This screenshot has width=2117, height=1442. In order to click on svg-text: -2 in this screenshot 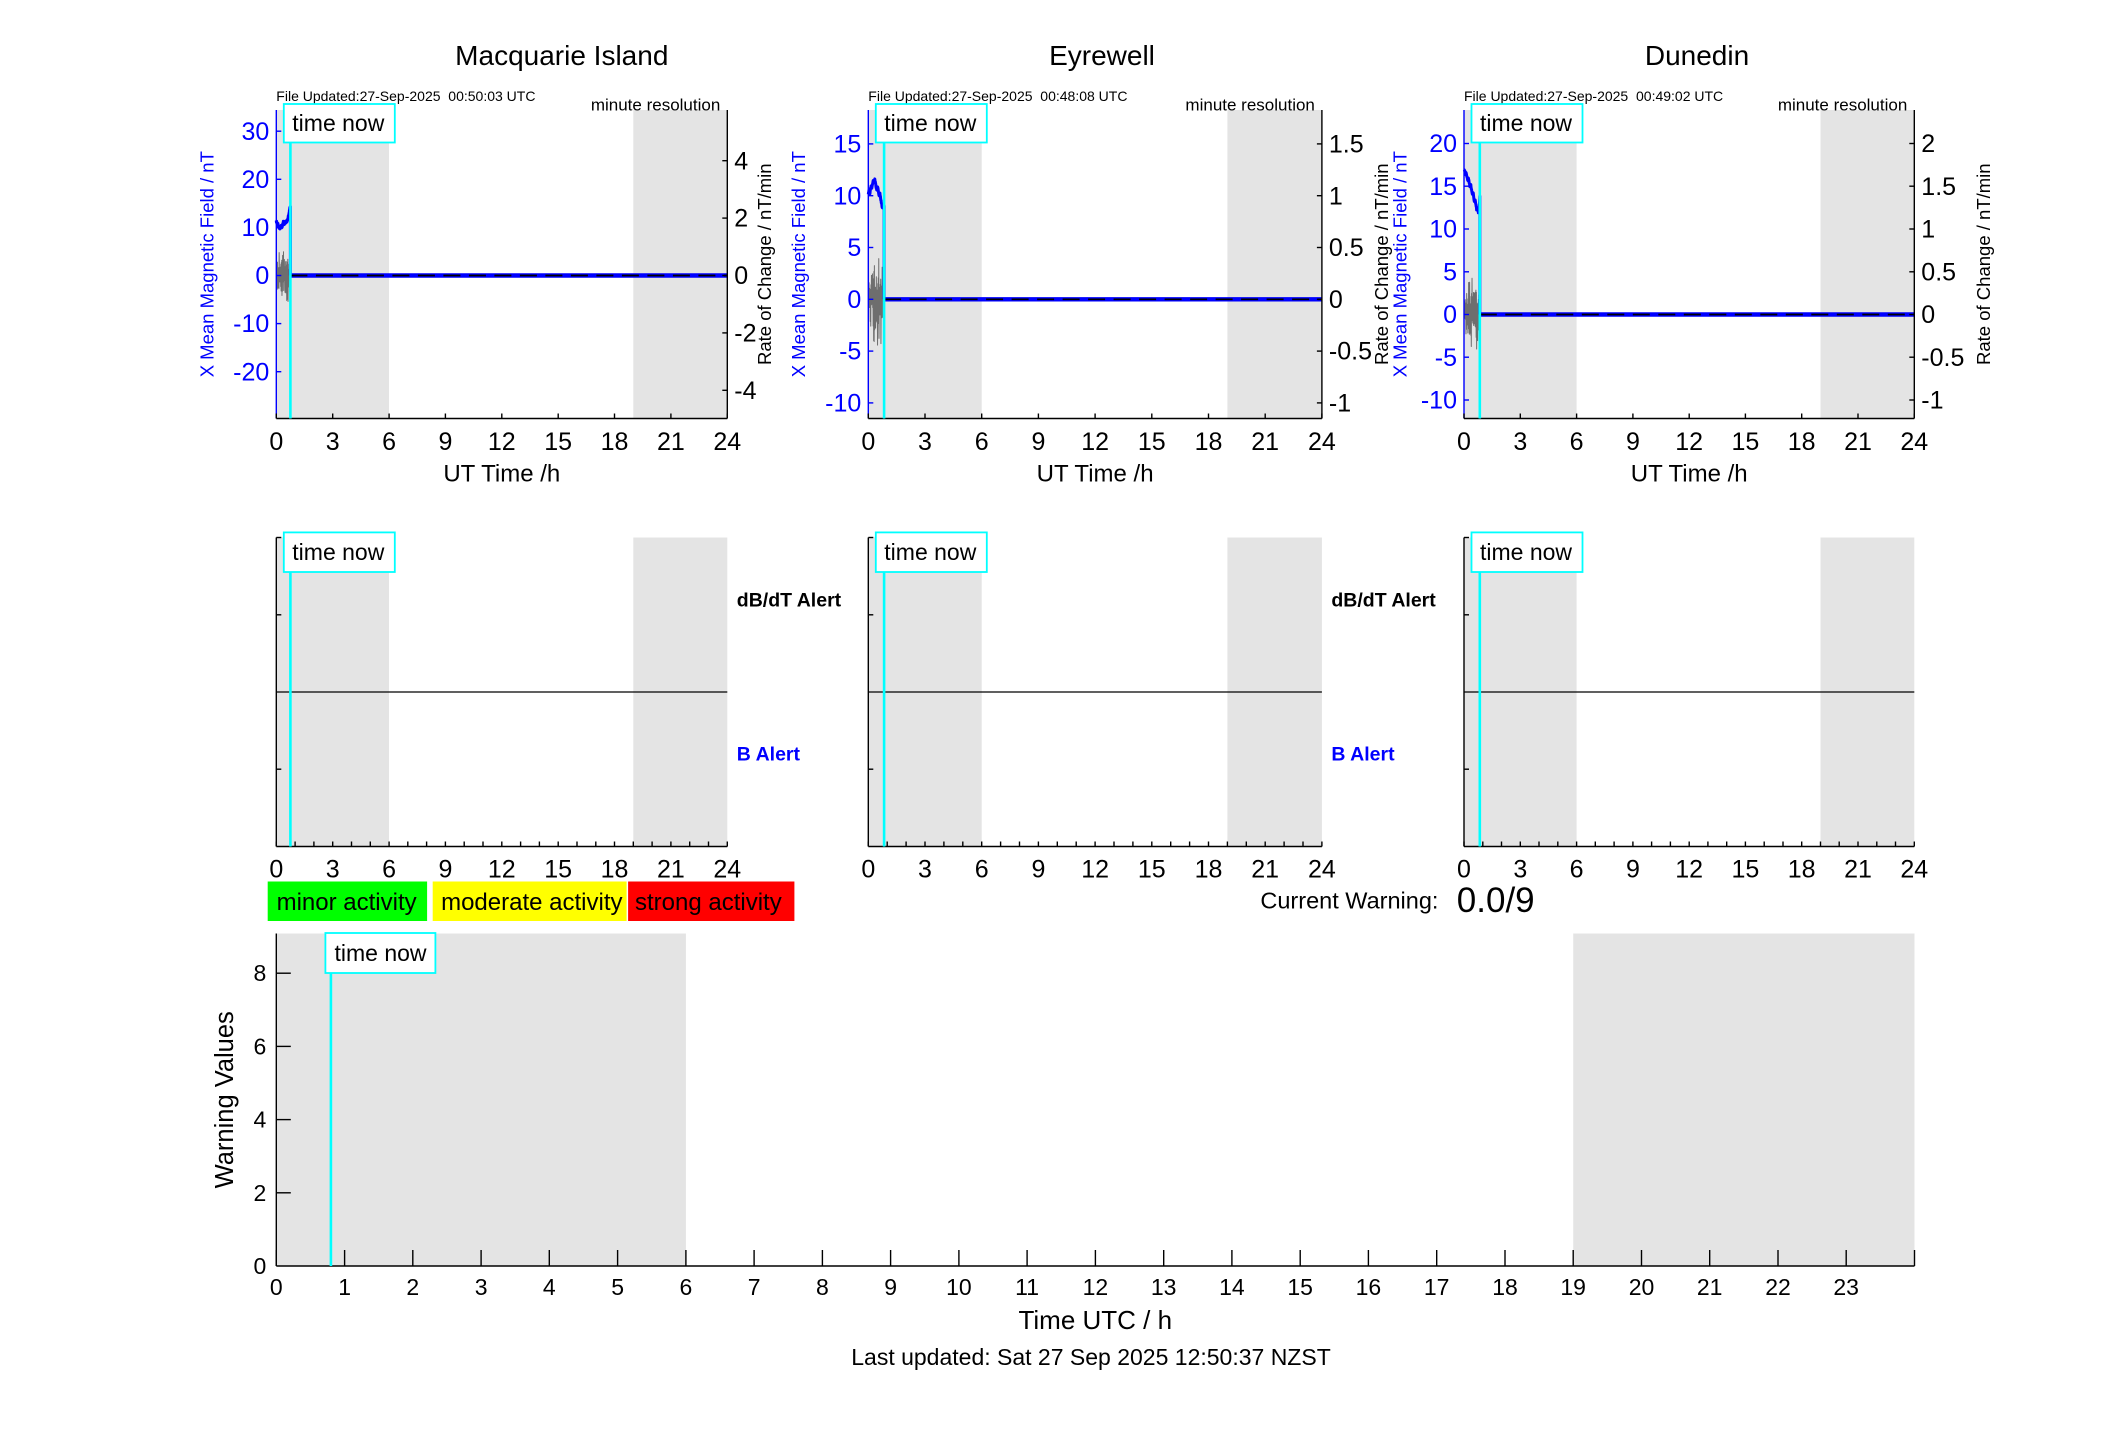, I will do `click(745, 334)`.